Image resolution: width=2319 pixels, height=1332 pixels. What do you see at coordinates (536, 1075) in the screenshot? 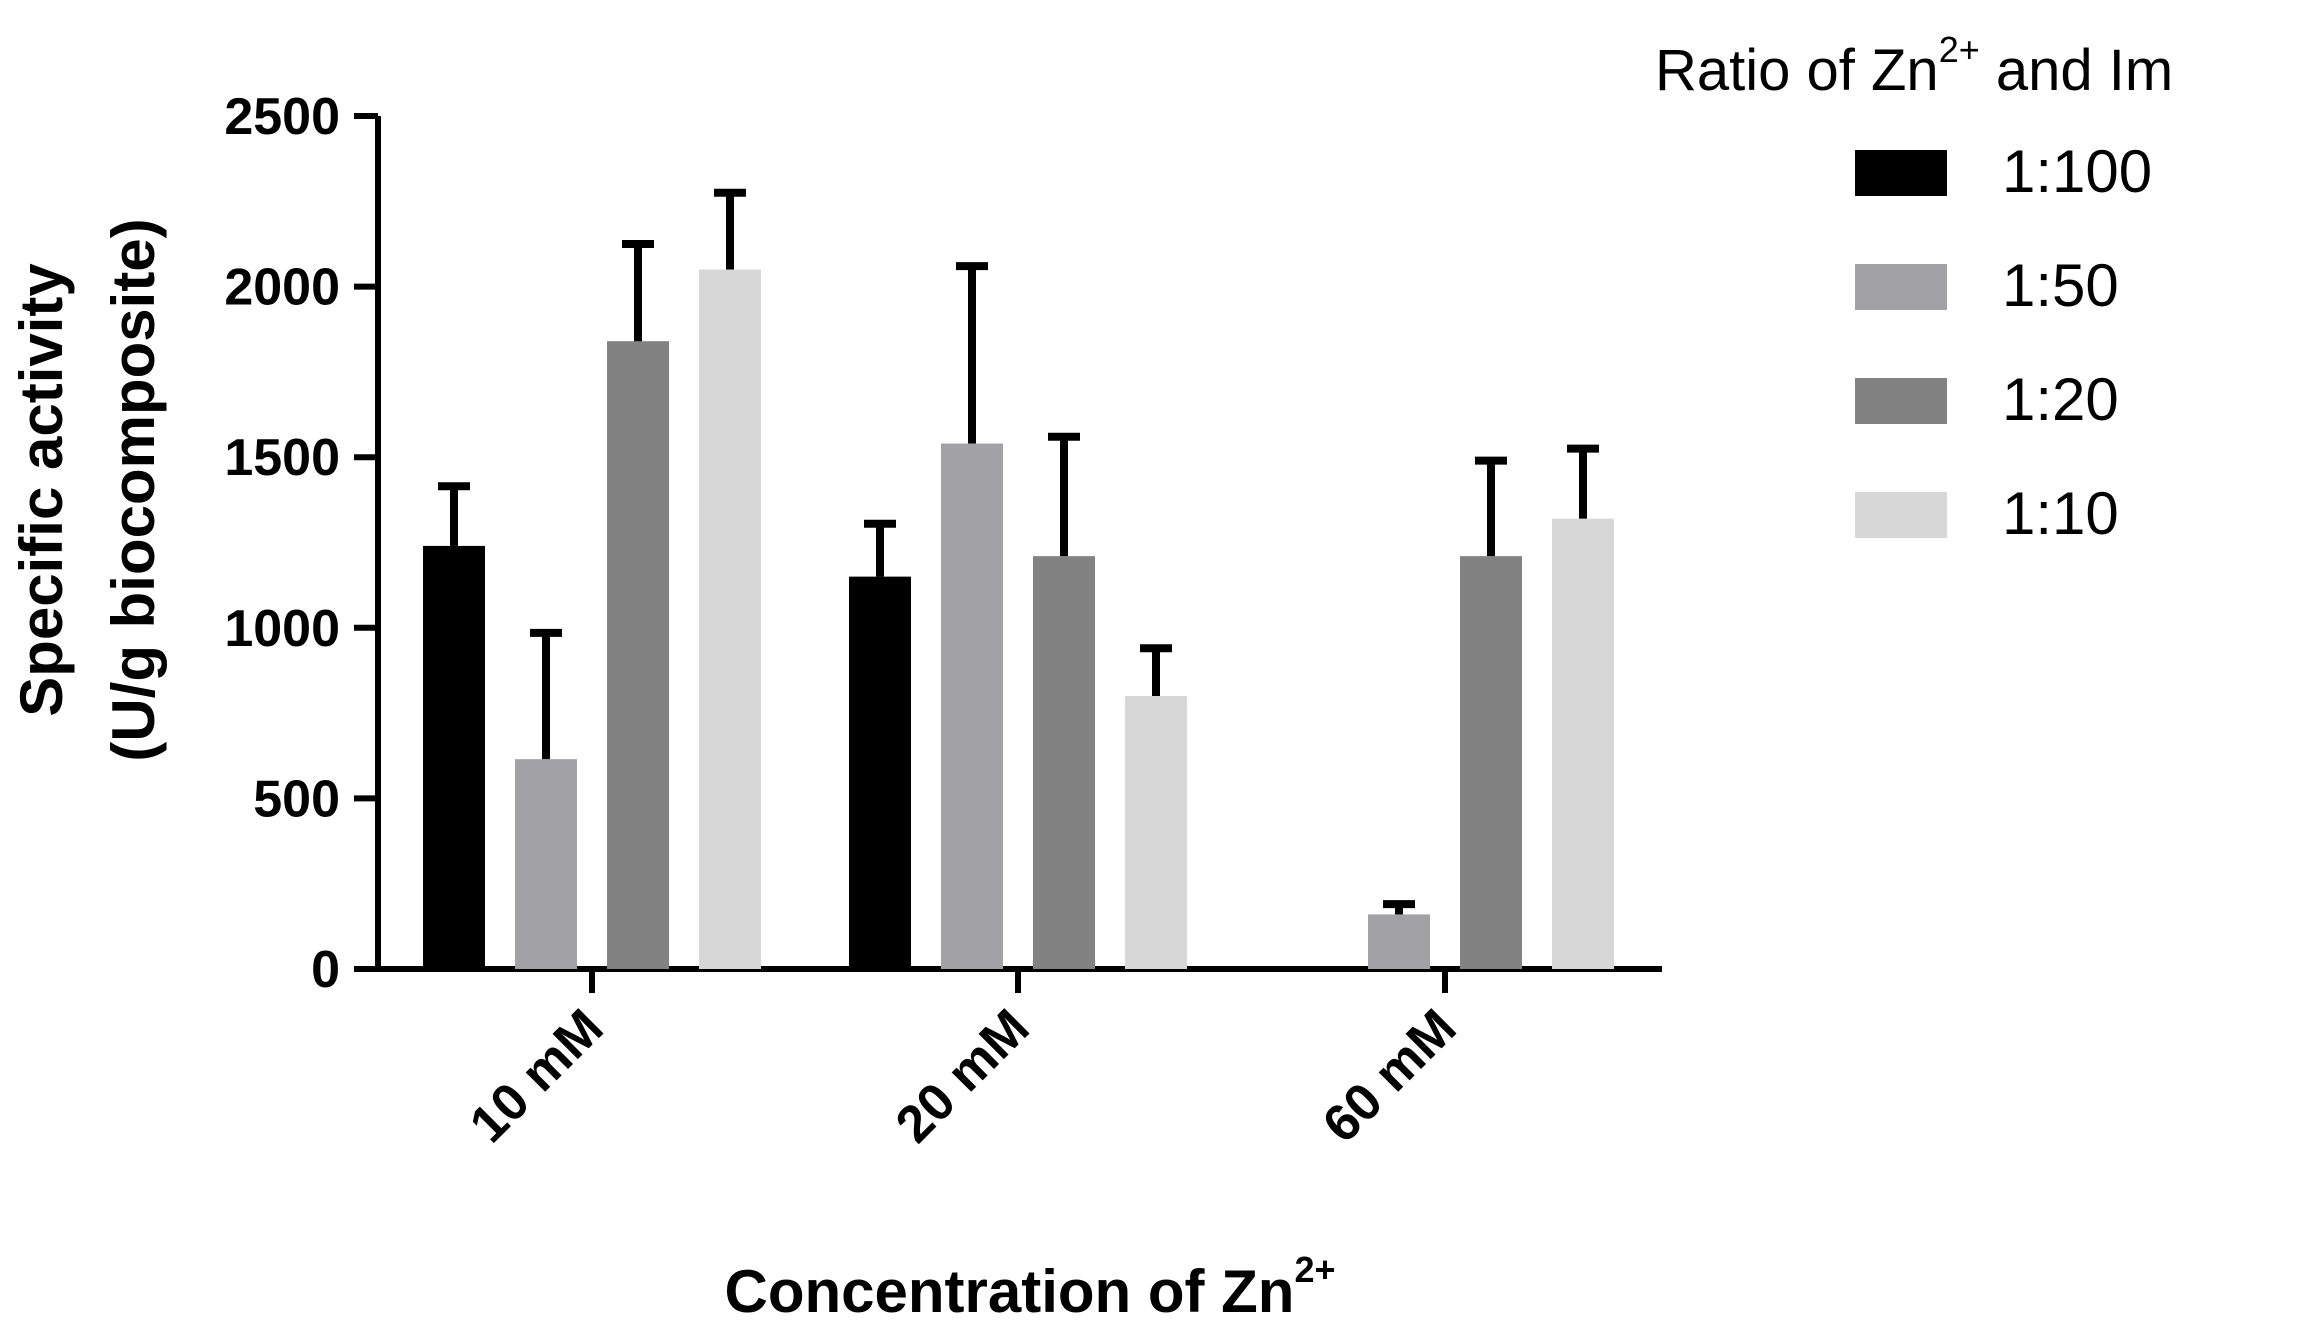
I see `x-tick-label: 10 mM` at bounding box center [536, 1075].